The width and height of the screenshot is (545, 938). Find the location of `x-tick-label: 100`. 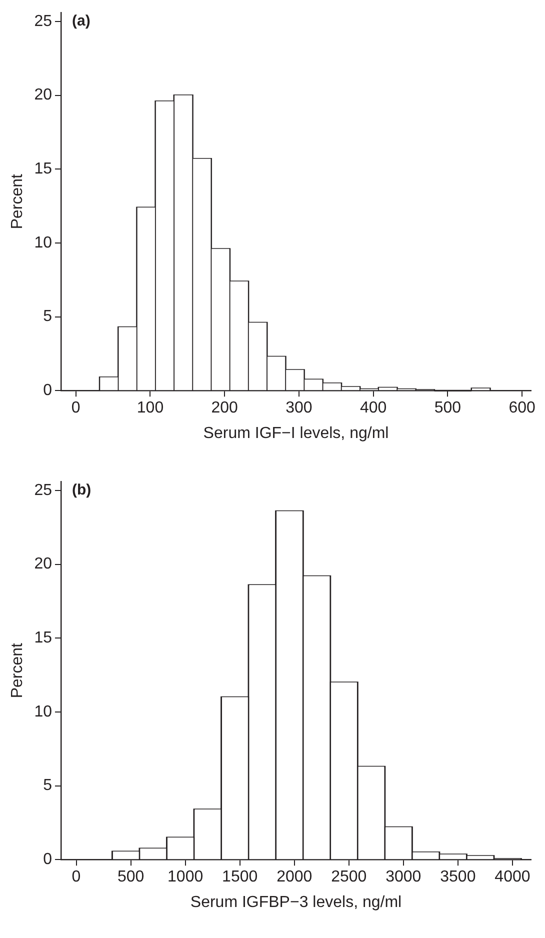

x-tick-label: 100 is located at coordinates (150, 408).